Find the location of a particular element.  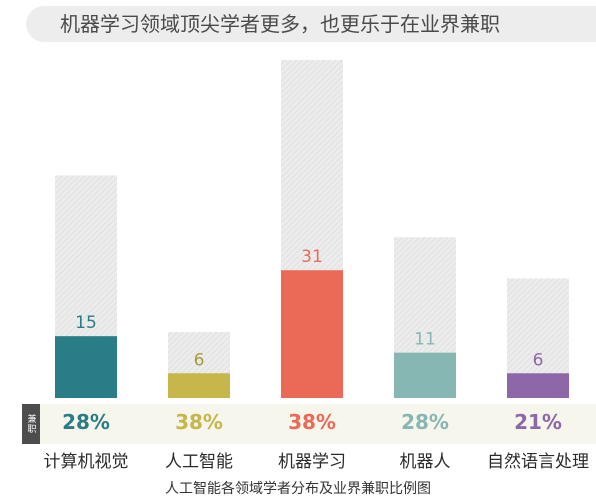

value-label-1: 15 is located at coordinates (86, 323).